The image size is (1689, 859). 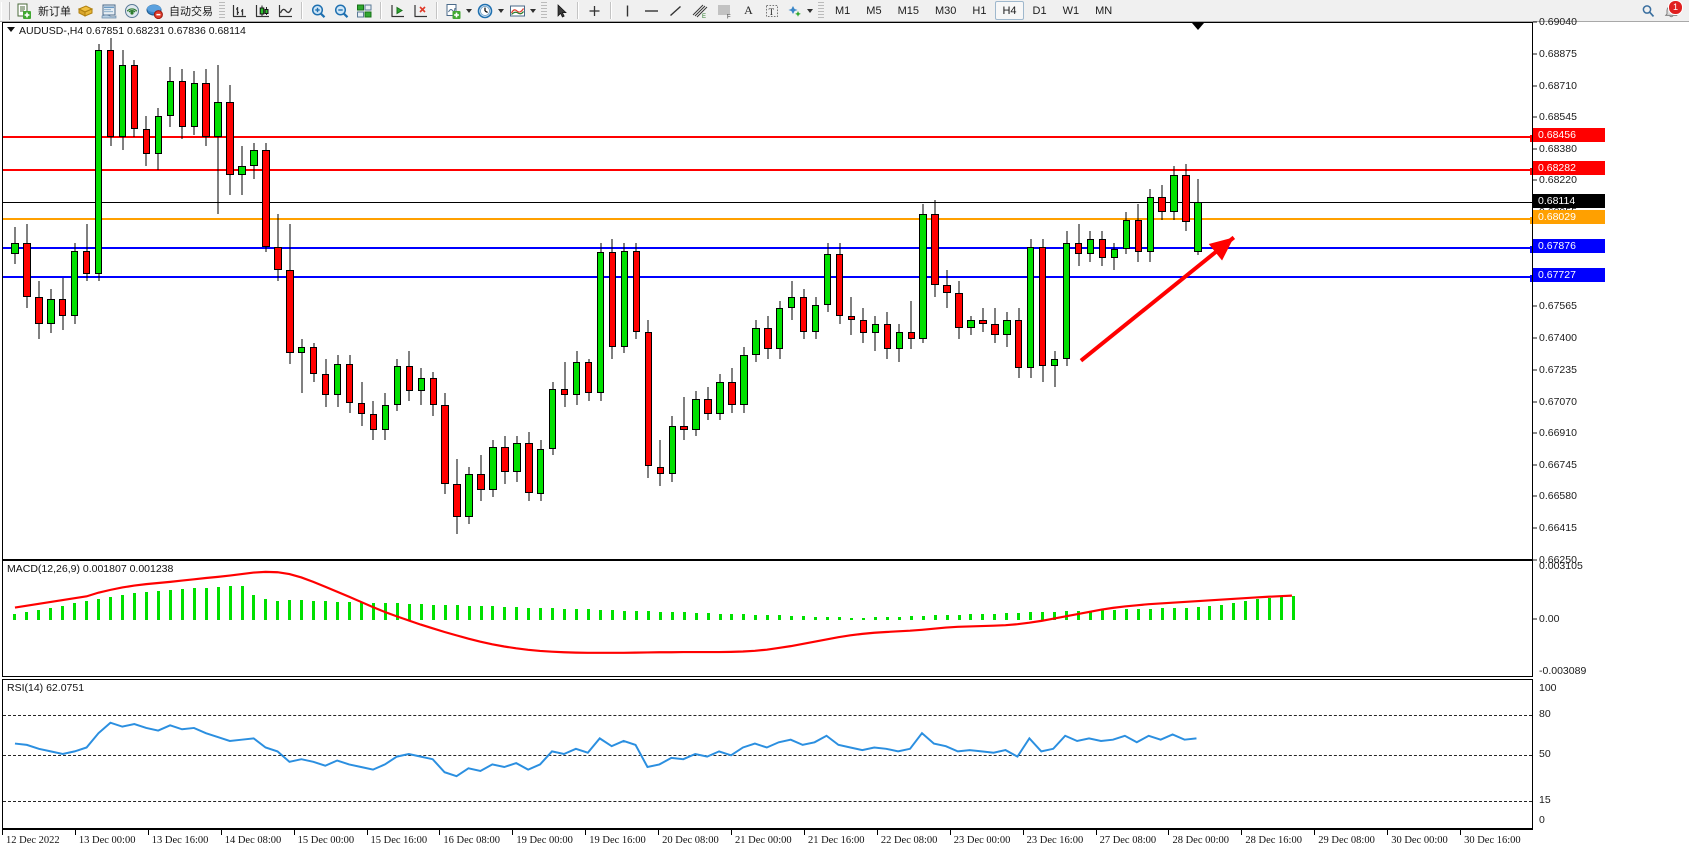 What do you see at coordinates (485, 11) in the screenshot?
I see `period-icon` at bounding box center [485, 11].